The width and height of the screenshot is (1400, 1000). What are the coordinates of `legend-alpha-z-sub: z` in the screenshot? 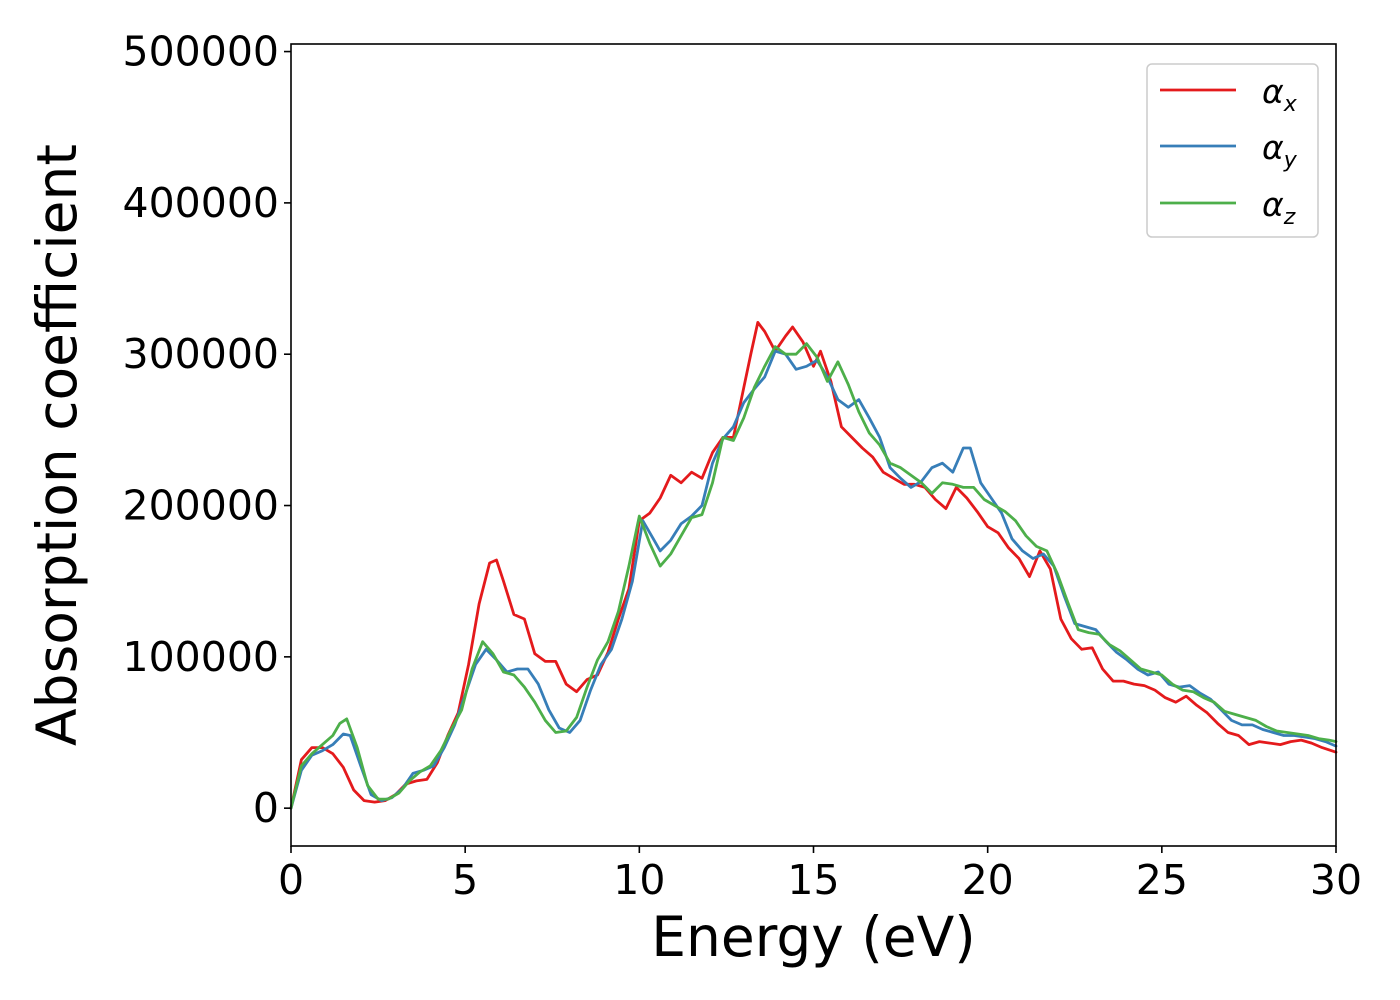 It's located at (1289, 217).